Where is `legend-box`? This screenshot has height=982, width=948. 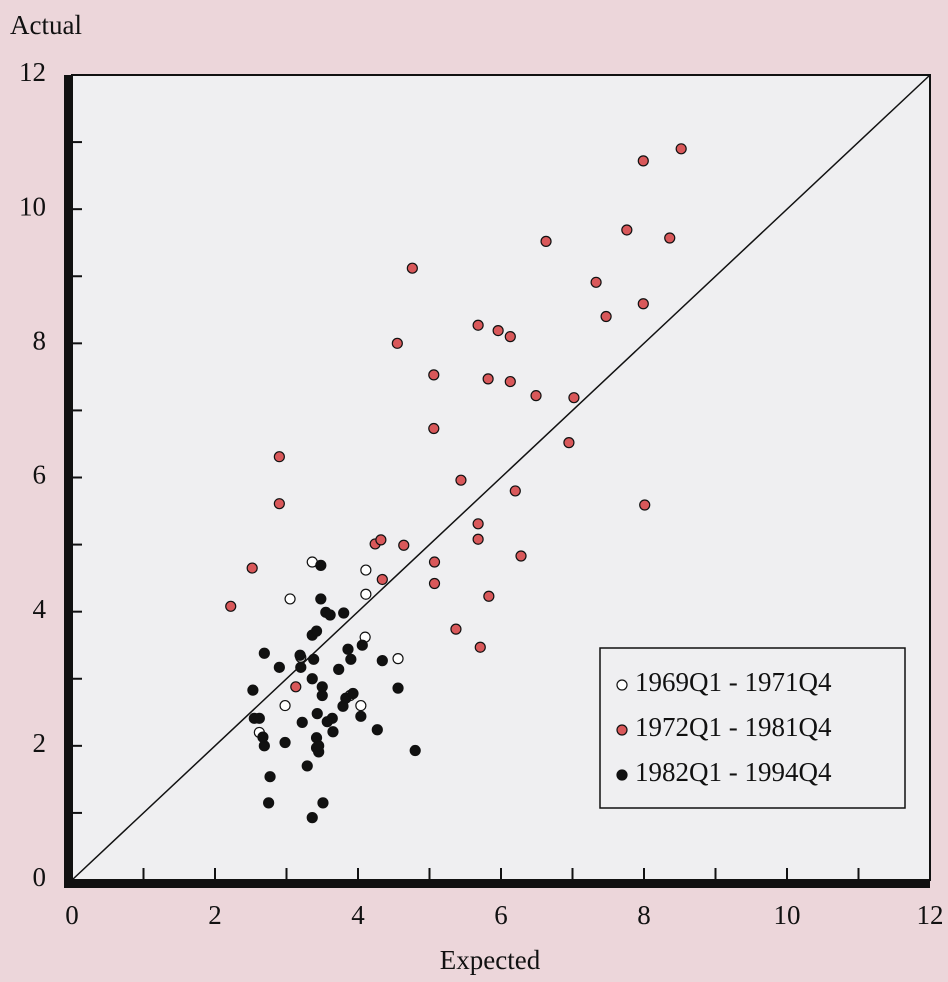 legend-box is located at coordinates (752, 728).